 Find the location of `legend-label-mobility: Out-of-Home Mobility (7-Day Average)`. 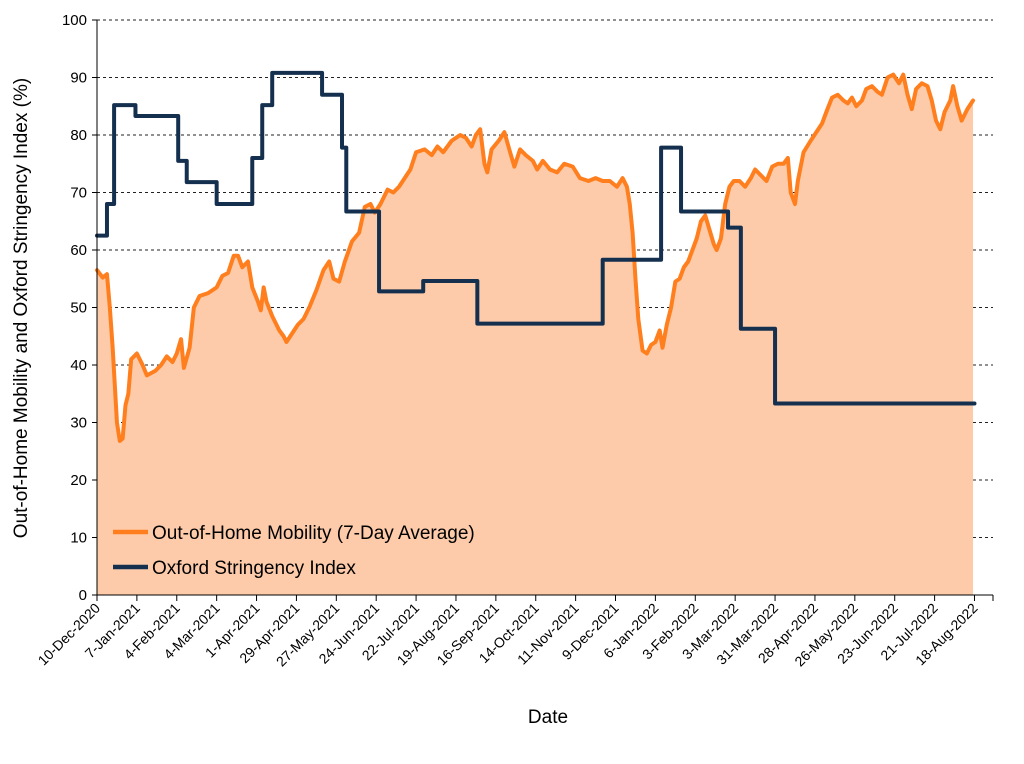

legend-label-mobility: Out-of-Home Mobility (7-Day Average) is located at coordinates (313, 533).